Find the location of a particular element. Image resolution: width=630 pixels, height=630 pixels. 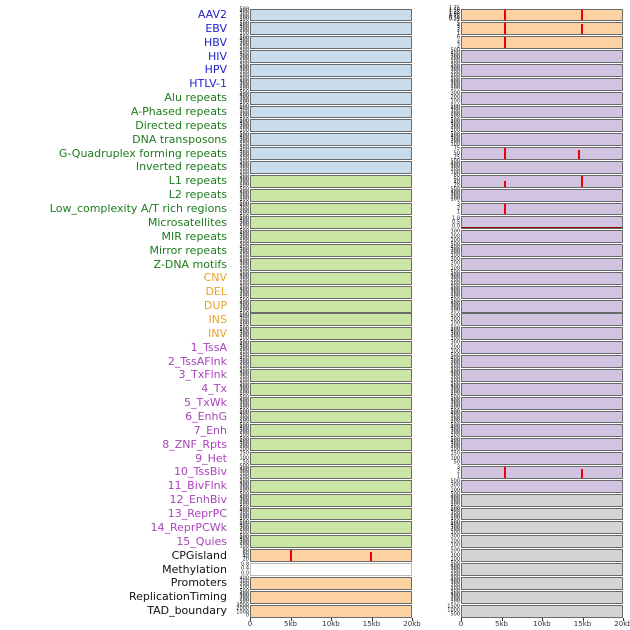

row-label-mir-repeats: MIR repeats is located at coordinates (194, 236).